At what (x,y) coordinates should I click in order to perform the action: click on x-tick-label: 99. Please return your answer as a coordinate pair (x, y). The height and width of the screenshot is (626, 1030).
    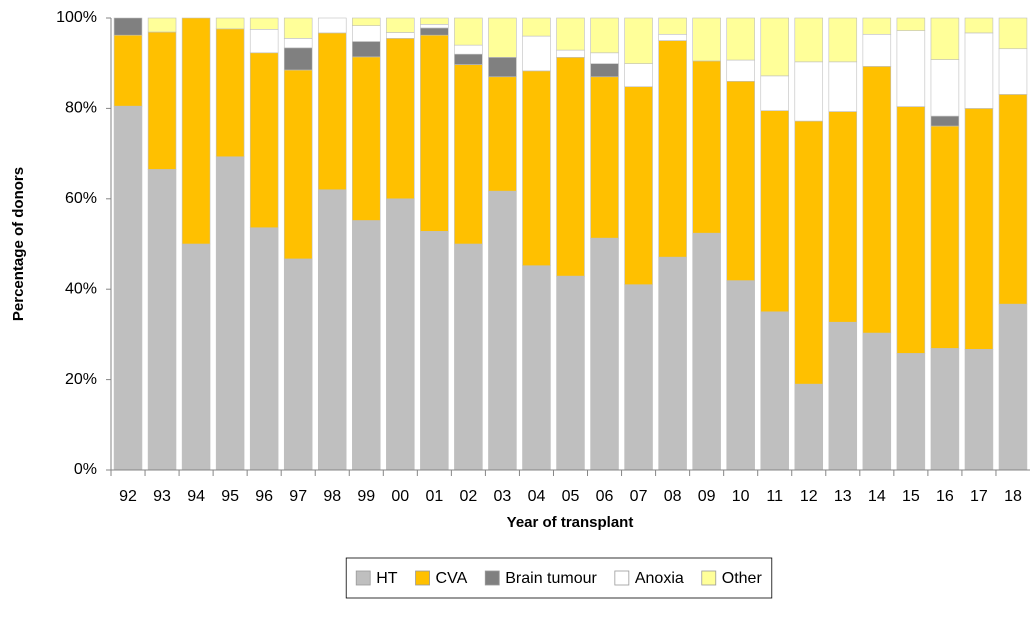
    Looking at the image, I should click on (366, 496).